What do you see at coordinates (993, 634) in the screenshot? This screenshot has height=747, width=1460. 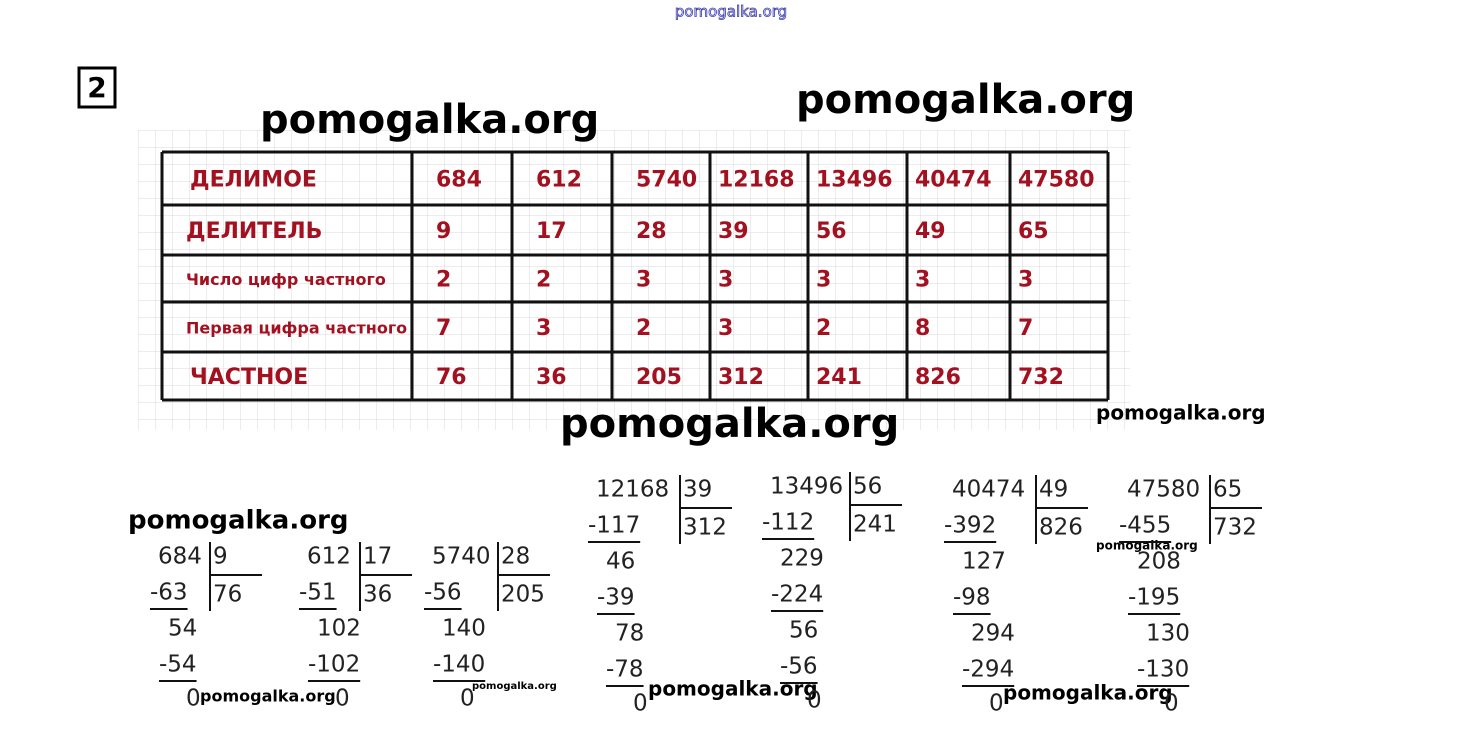 I see `division-step: 294` at bounding box center [993, 634].